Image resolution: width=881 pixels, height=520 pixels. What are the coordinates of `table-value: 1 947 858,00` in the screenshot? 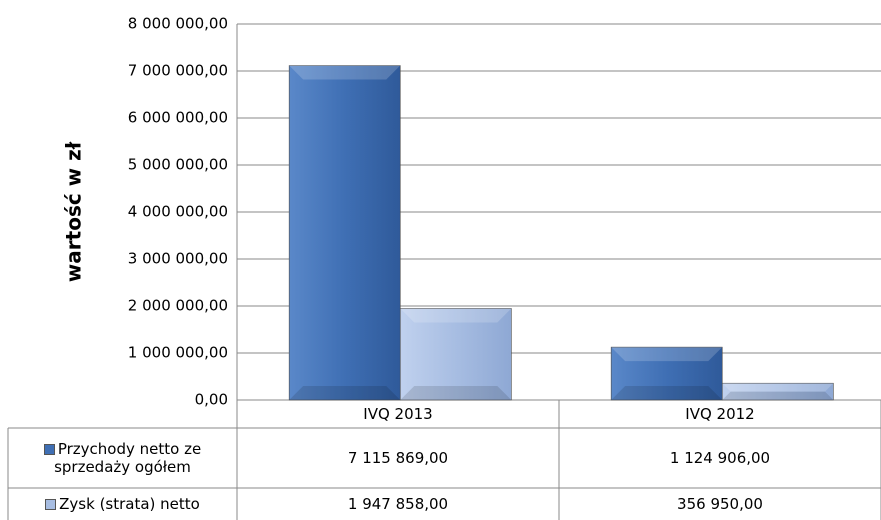 It's located at (398, 504).